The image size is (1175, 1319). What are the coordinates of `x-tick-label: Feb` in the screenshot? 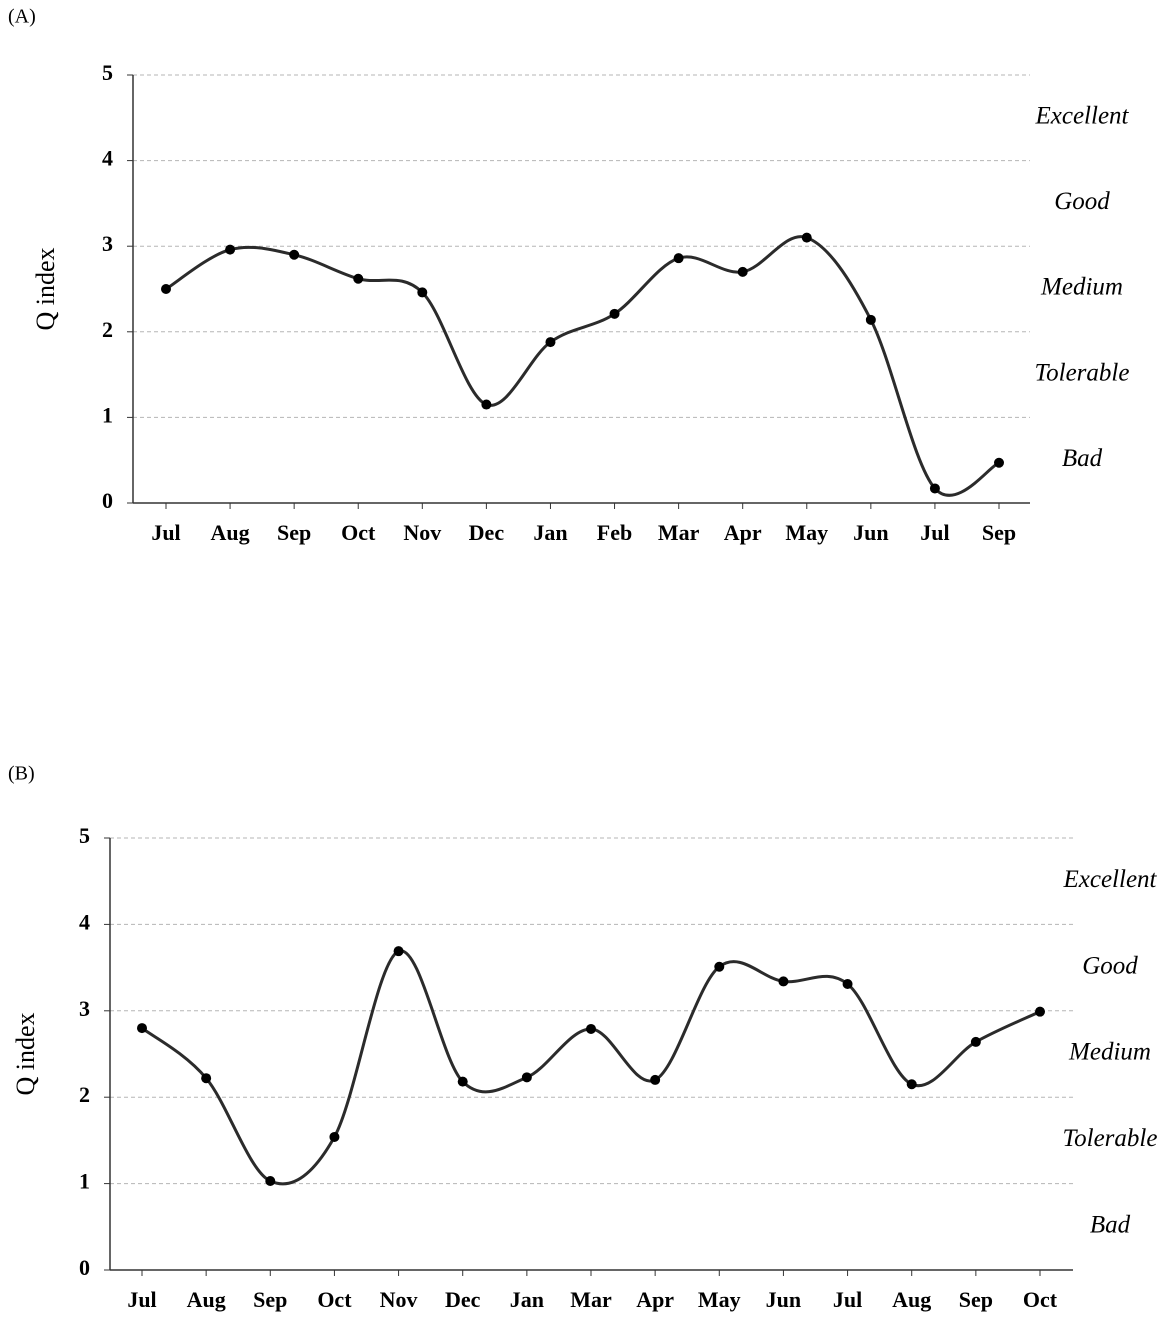 It's located at (614, 532).